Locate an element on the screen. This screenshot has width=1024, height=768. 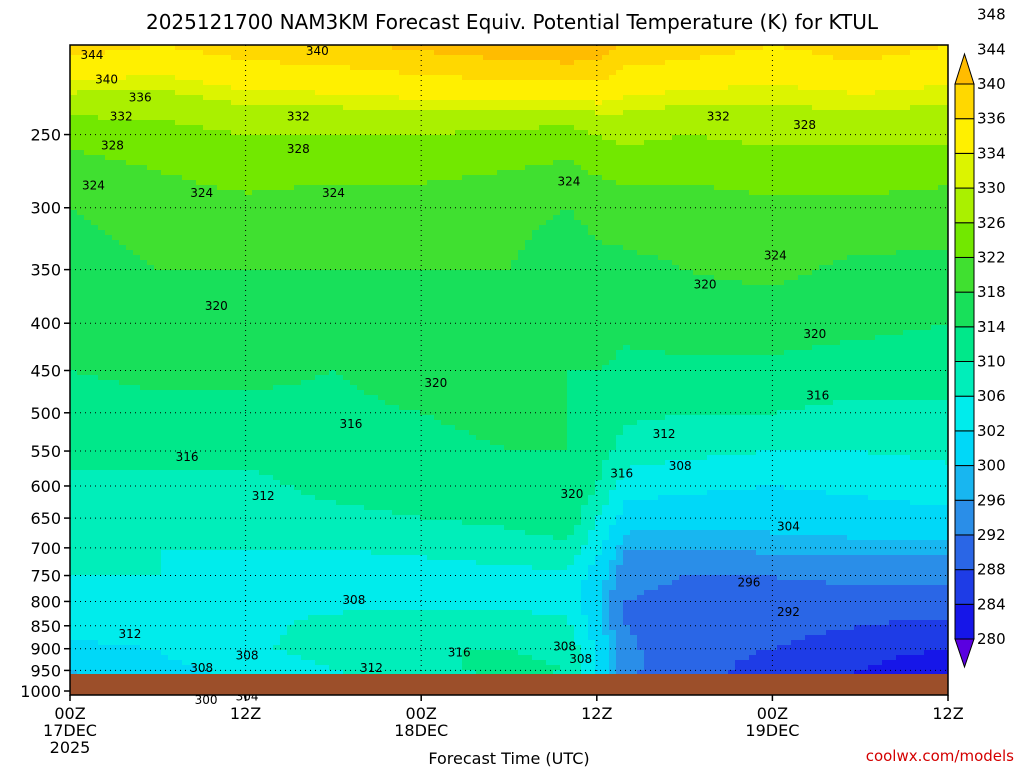
colorbar-label: 288 is located at coordinates (991, 570).